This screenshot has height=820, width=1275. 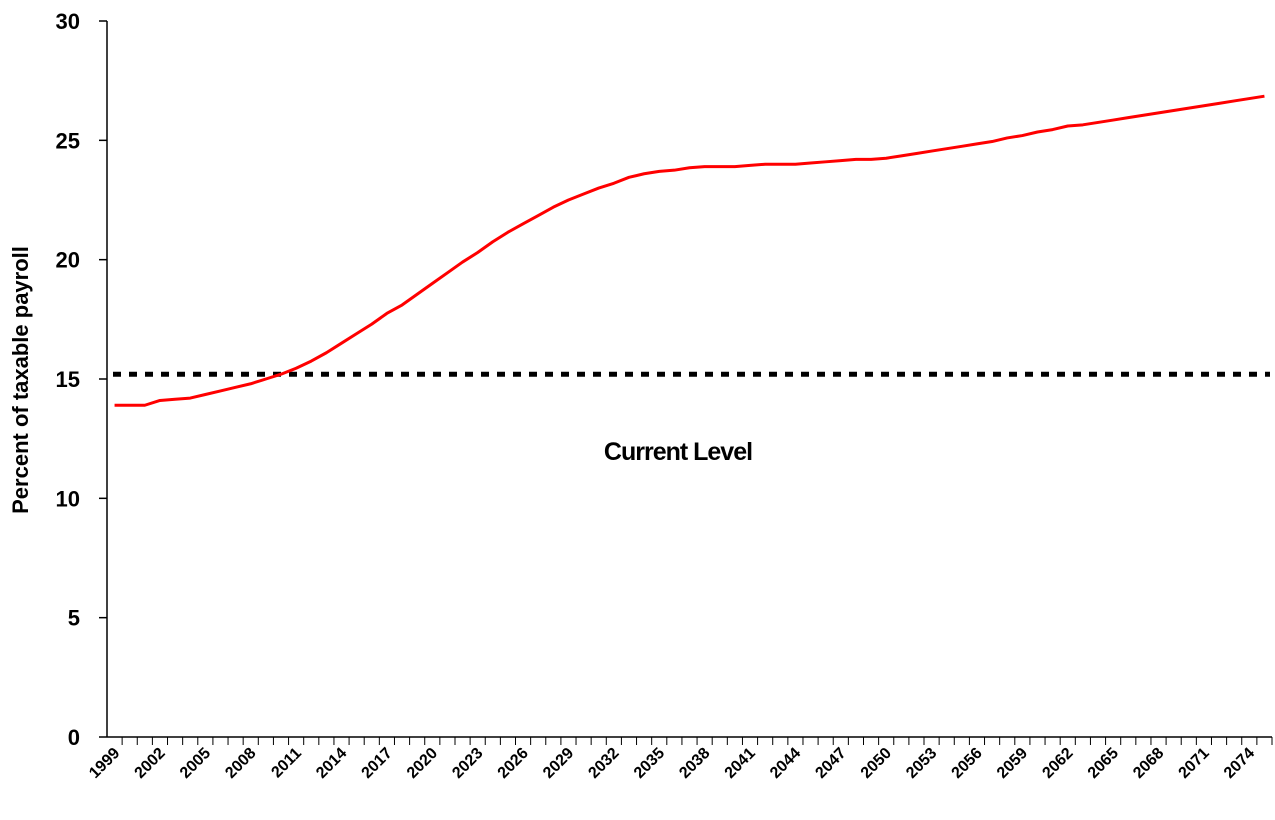 I want to click on y-axis-label: Percent of taxable payroll, so click(x=20, y=380).